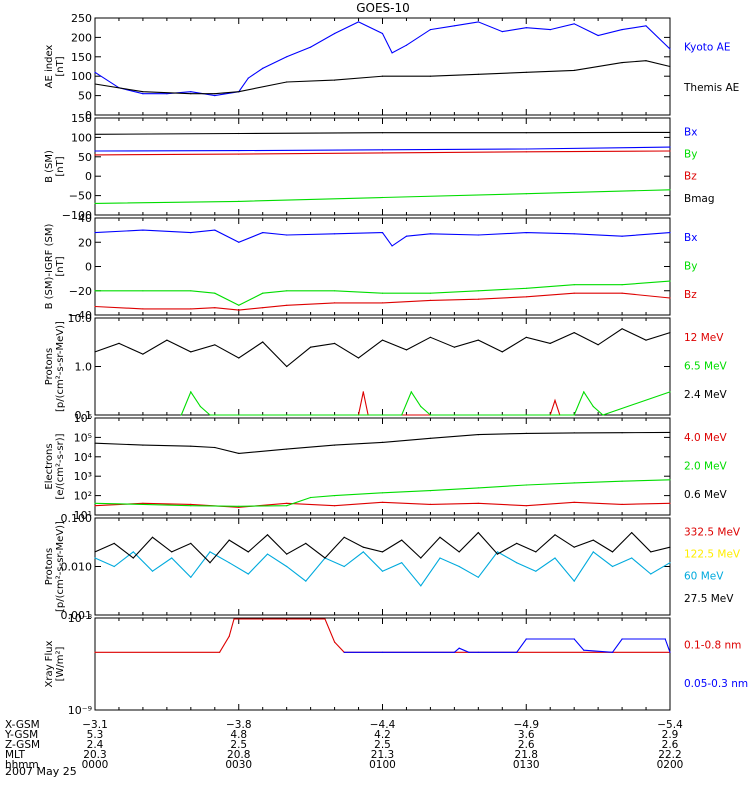  Describe the element at coordinates (60, 466) in the screenshot. I see `y-axis-label: [e/(cm²-s-sr)]` at that location.